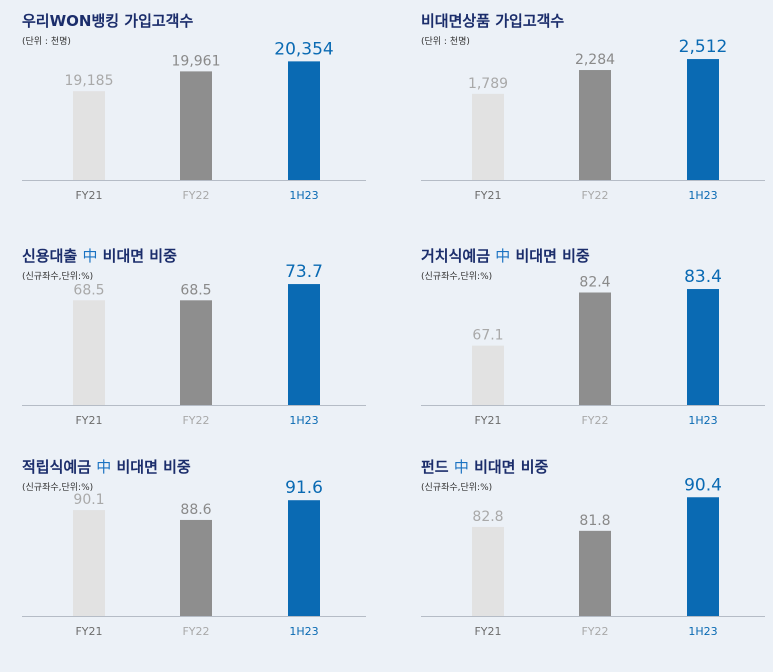 This screenshot has height=672, width=773. Describe the element at coordinates (195, 510) in the screenshot. I see `value-label: 88.6` at that location.